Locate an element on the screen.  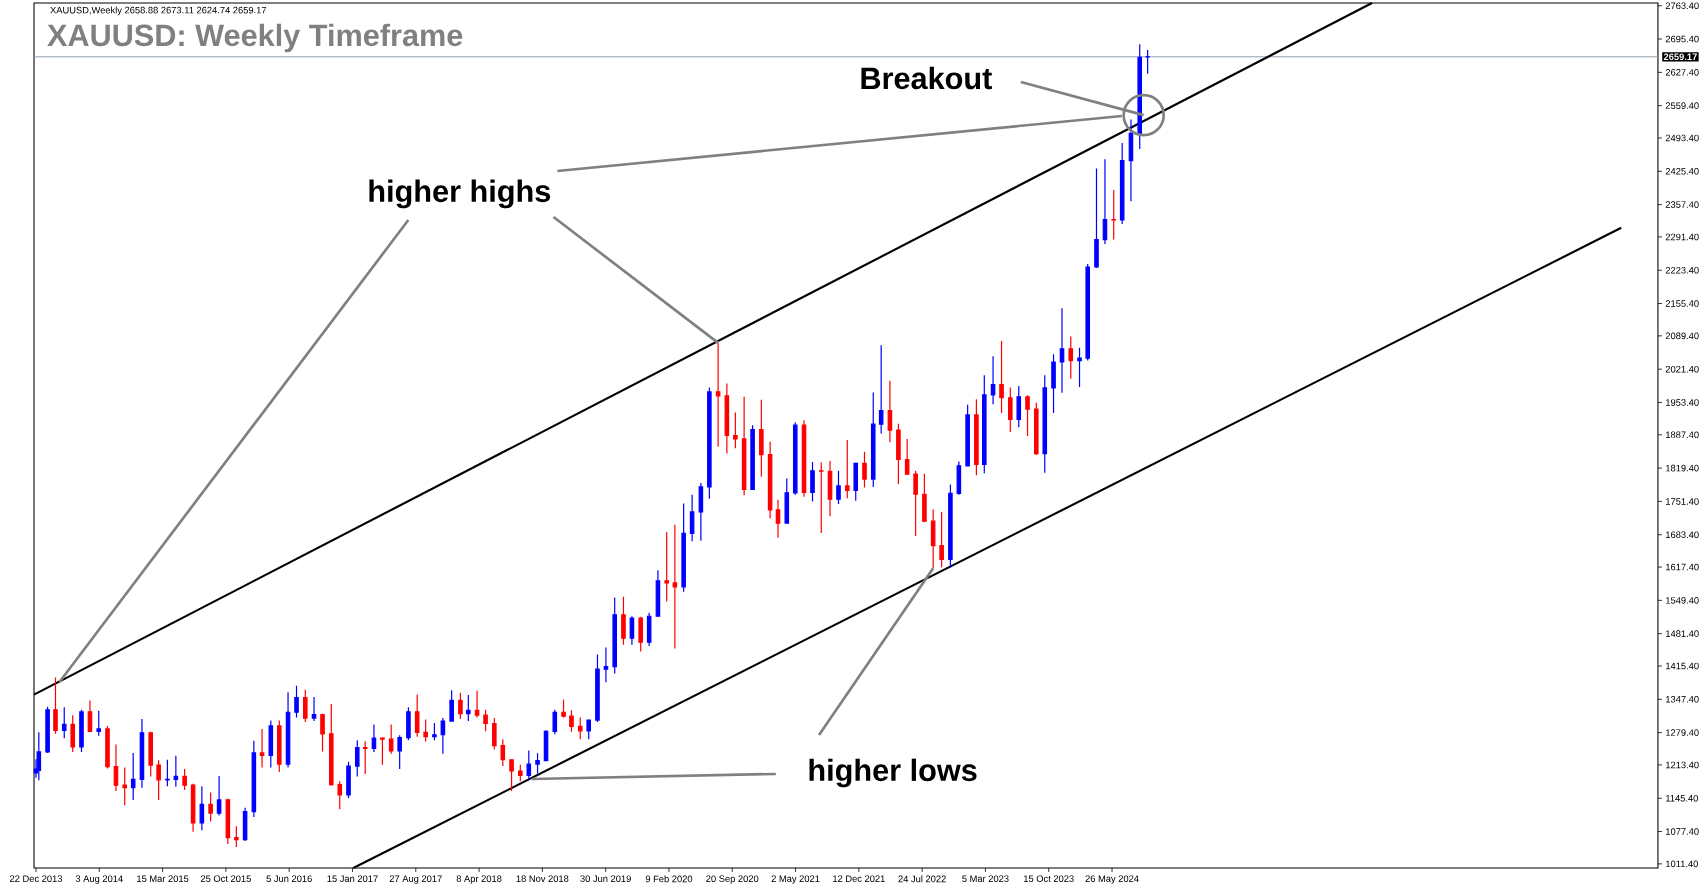
x-tick-label: 25 Oct 2015 is located at coordinates (225, 878).